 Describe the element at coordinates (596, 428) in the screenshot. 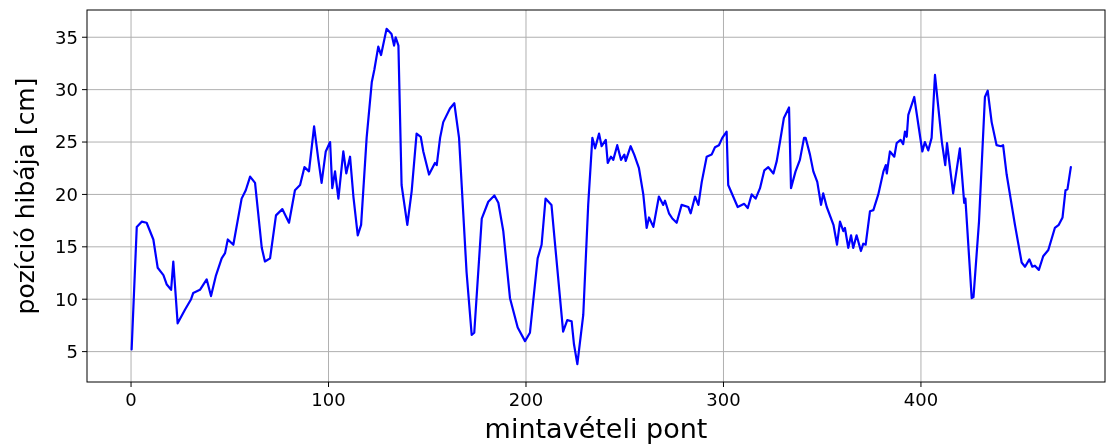

I see `x-axis-title: mintavételi pont` at that location.